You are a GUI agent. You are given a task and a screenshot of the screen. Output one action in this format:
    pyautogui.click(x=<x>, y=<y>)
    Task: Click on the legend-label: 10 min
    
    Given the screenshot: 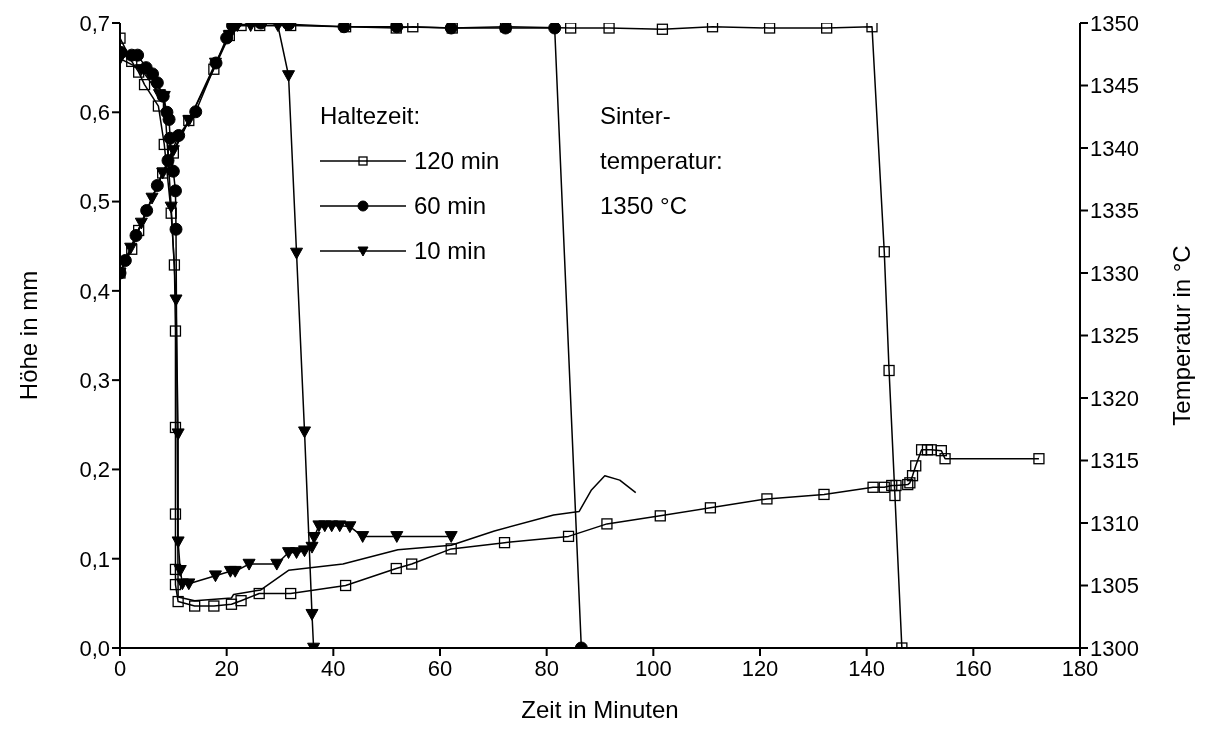 What is the action you would take?
    pyautogui.click(x=450, y=251)
    